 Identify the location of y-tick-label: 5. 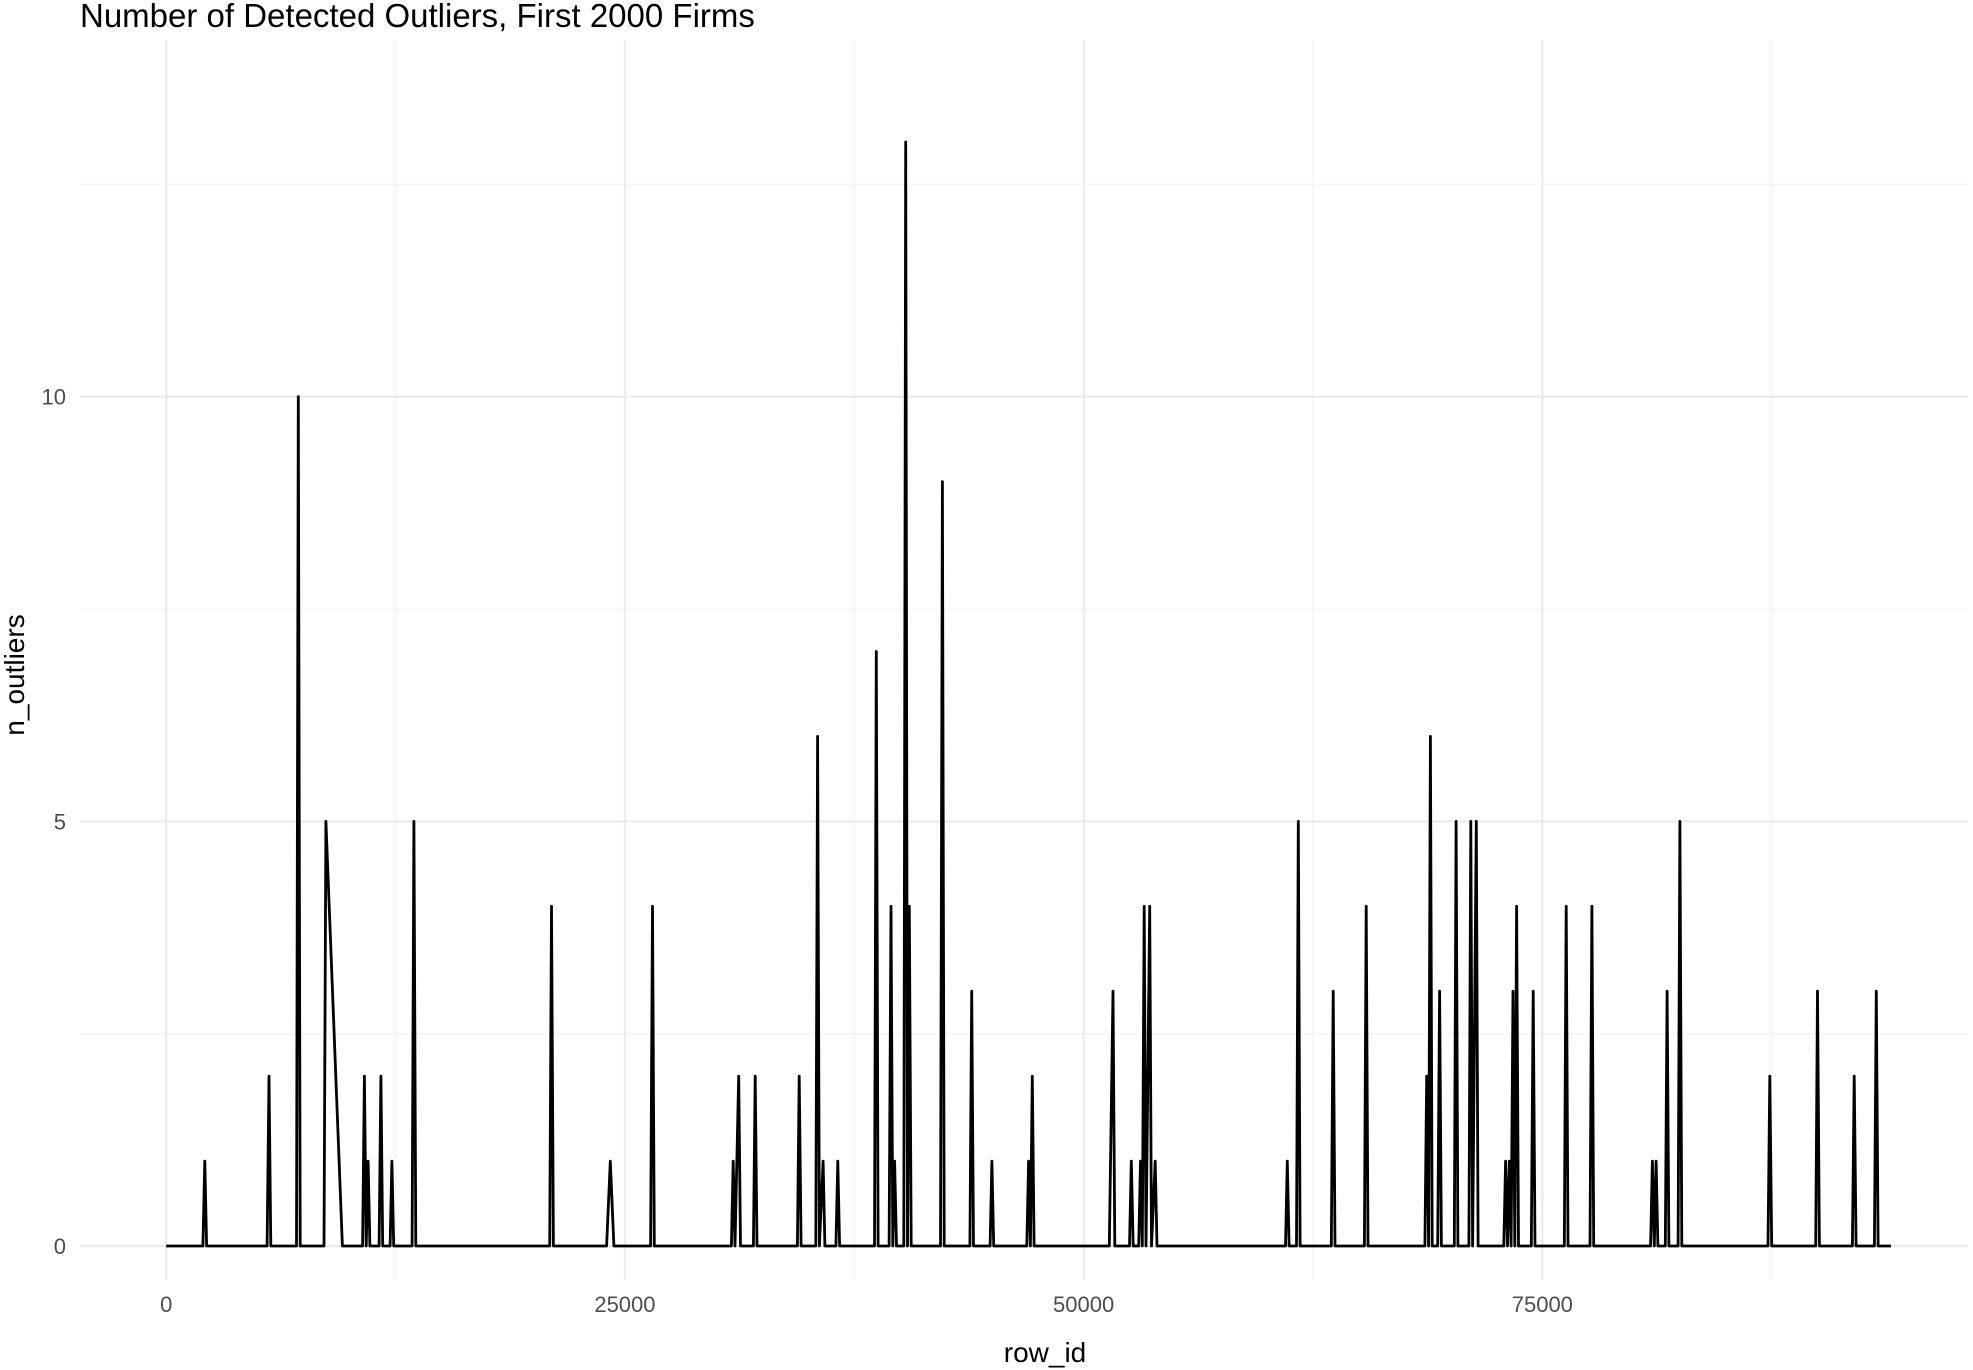
(60, 821).